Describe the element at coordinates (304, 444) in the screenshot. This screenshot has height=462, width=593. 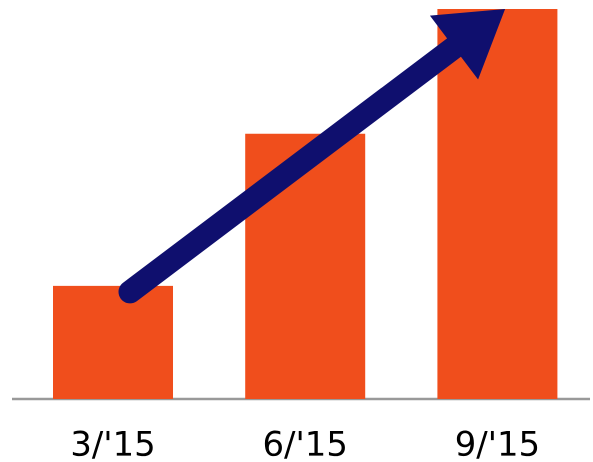
I see `x-tick-label: 6/'15` at that location.